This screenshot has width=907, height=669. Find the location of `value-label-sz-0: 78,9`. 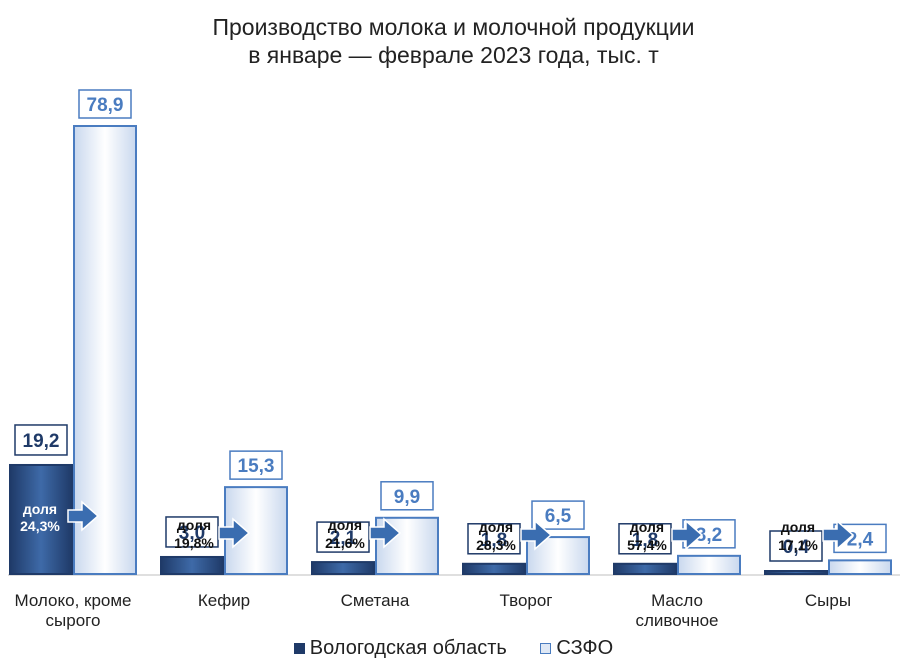

value-label-sz-0: 78,9 is located at coordinates (105, 105).